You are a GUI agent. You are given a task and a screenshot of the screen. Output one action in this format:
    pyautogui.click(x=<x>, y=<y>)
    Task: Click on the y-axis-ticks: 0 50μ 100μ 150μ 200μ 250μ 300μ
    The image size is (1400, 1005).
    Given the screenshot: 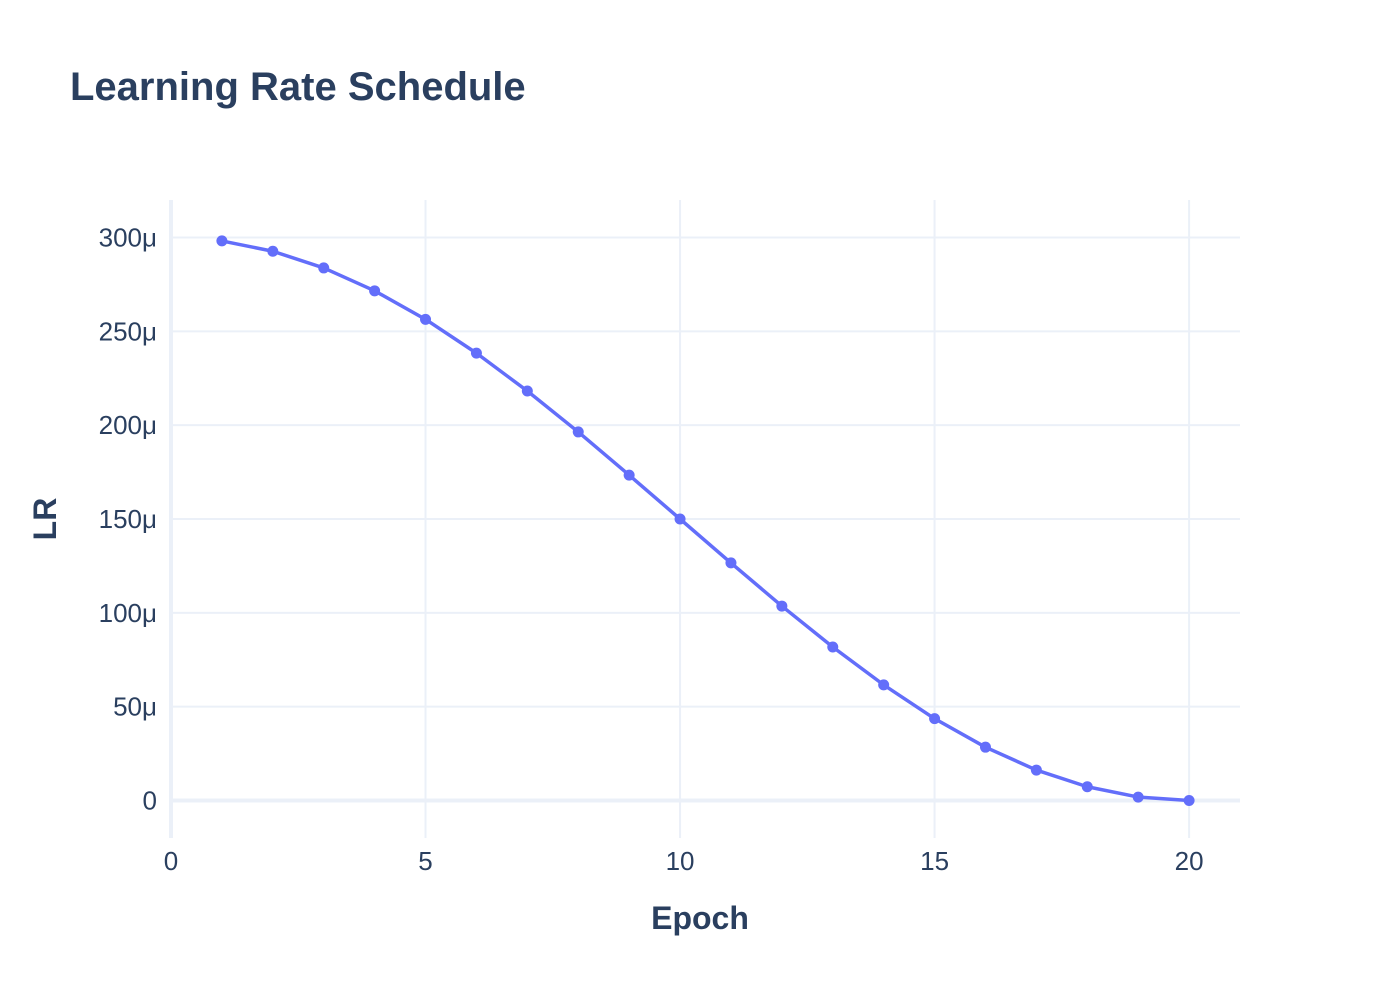 What is the action you would take?
    pyautogui.click(x=128, y=519)
    